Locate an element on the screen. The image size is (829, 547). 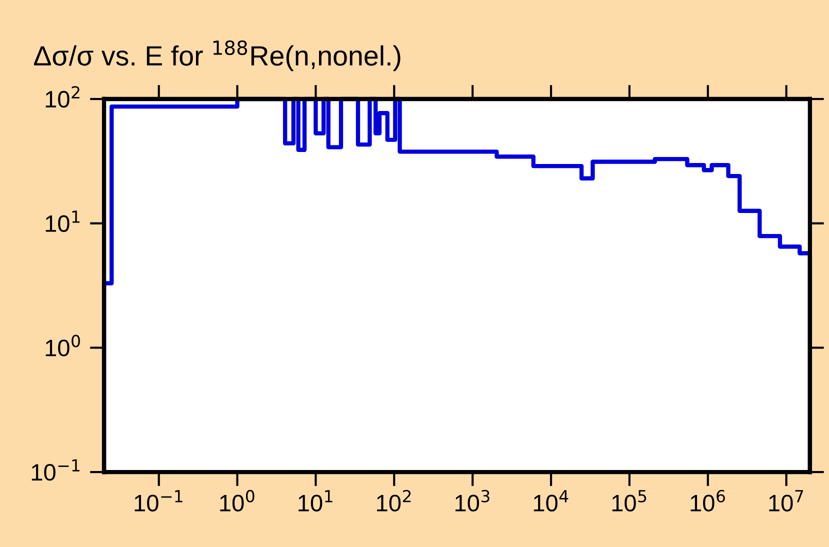
x-tick-label: 10$^{3}$ is located at coordinates (473, 501).